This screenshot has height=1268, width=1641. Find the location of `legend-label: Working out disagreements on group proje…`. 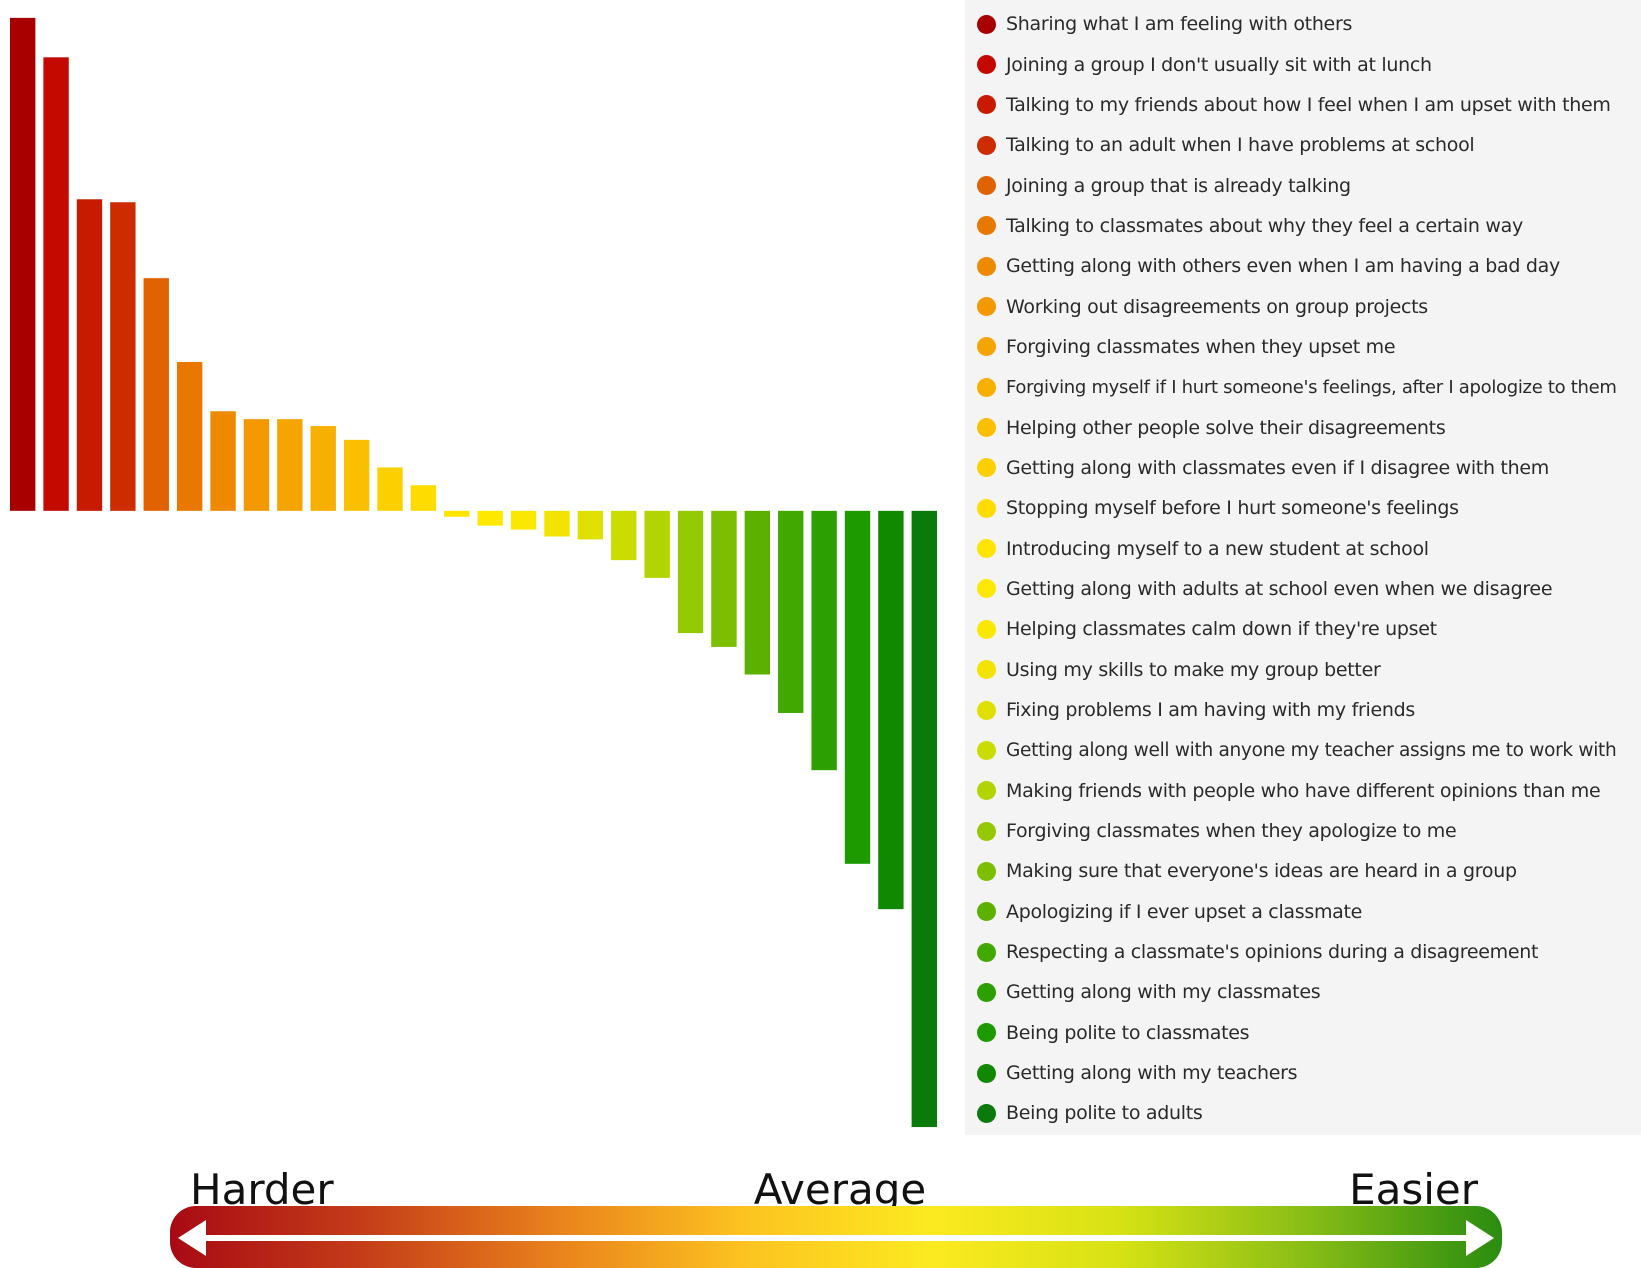

legend-label: Working out disagreements on group proje… is located at coordinates (1217, 306).